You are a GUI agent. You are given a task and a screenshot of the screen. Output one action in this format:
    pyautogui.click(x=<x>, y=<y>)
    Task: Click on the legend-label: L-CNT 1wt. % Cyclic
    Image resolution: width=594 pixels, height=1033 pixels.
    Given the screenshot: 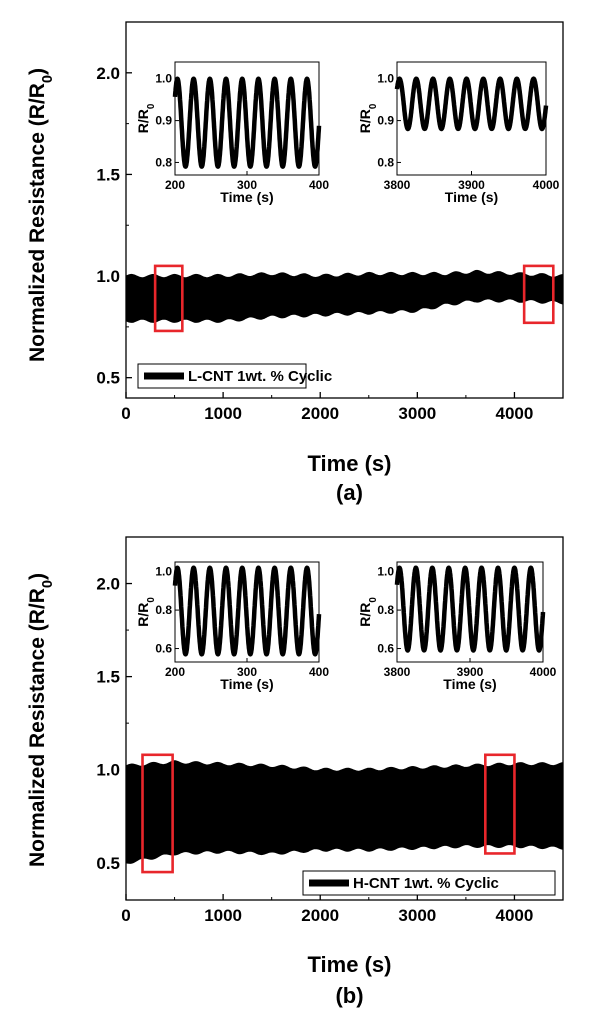 What is the action you would take?
    pyautogui.click(x=260, y=376)
    